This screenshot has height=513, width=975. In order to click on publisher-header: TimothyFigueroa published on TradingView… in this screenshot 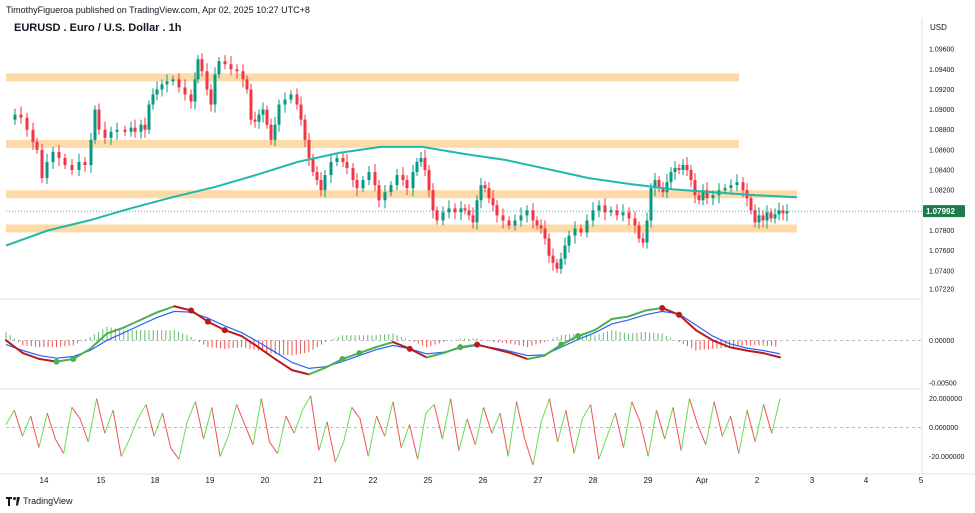, I will do `click(158, 10)`.